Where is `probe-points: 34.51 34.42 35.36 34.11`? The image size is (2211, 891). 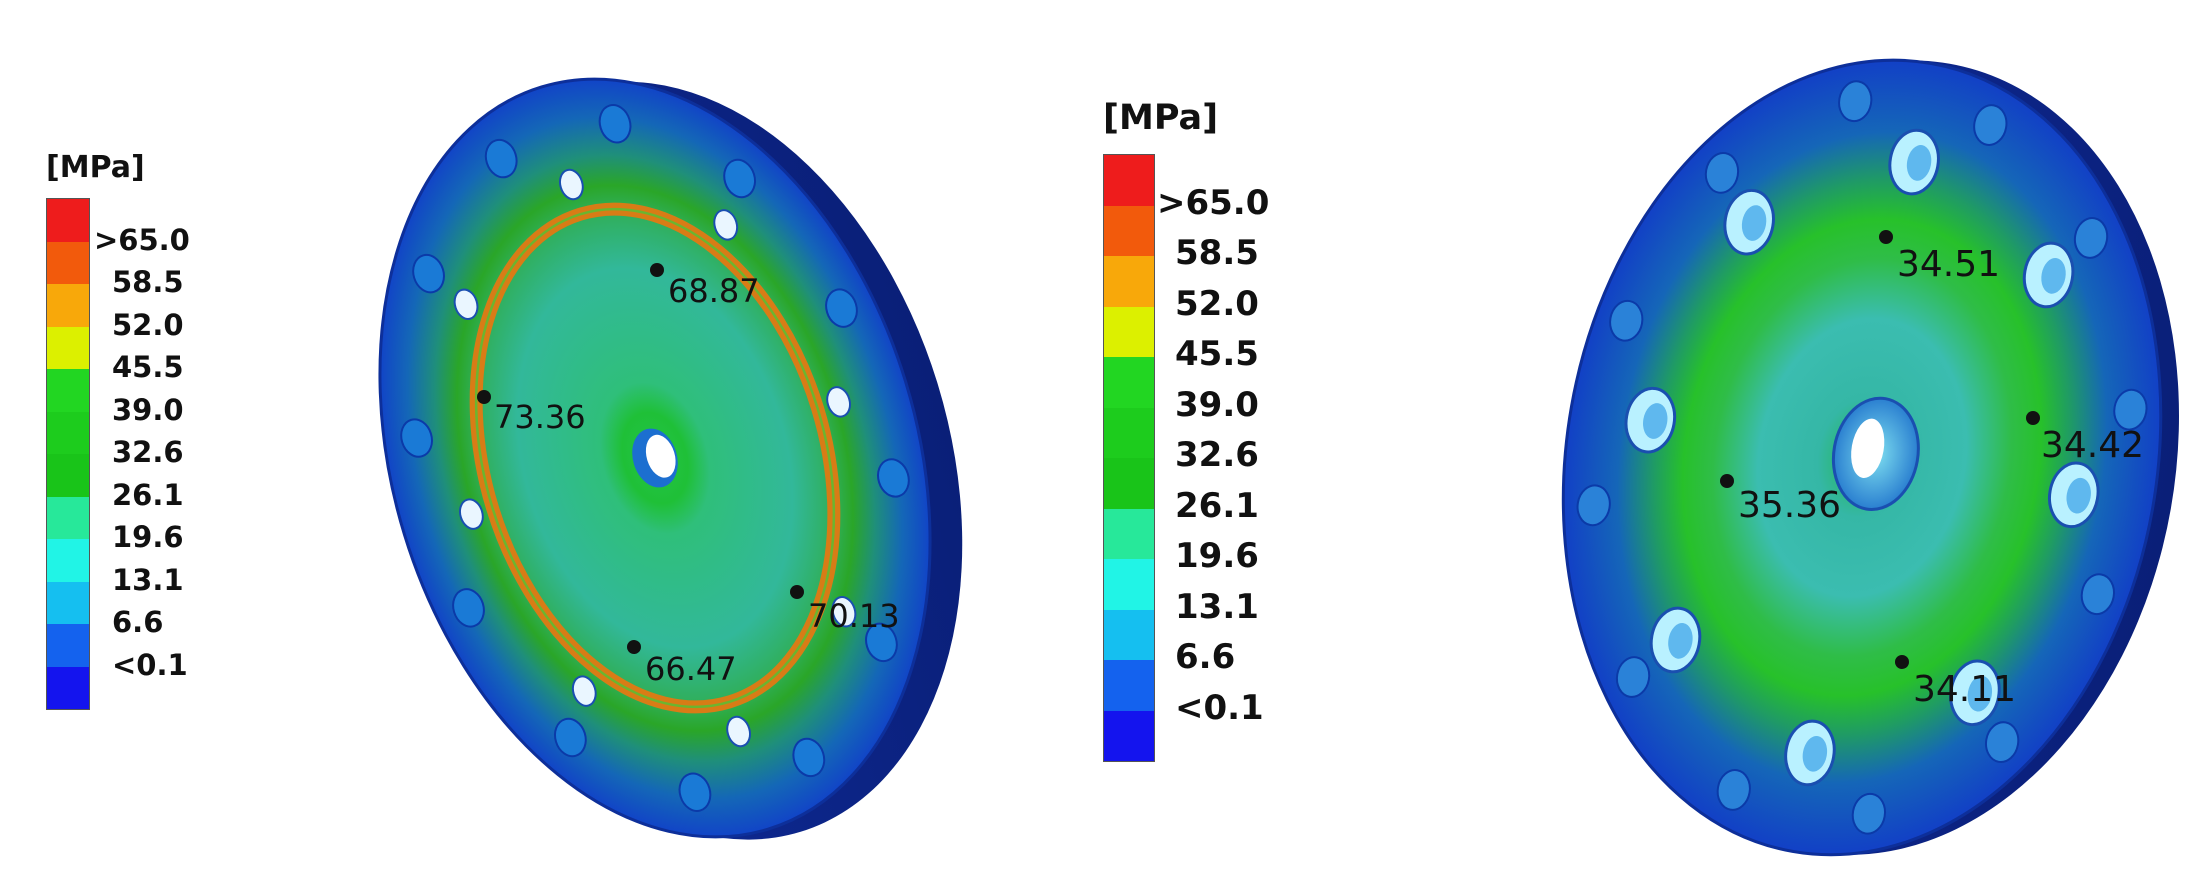 probe-points: 34.51 34.42 35.36 34.11 is located at coordinates (1932, 470).